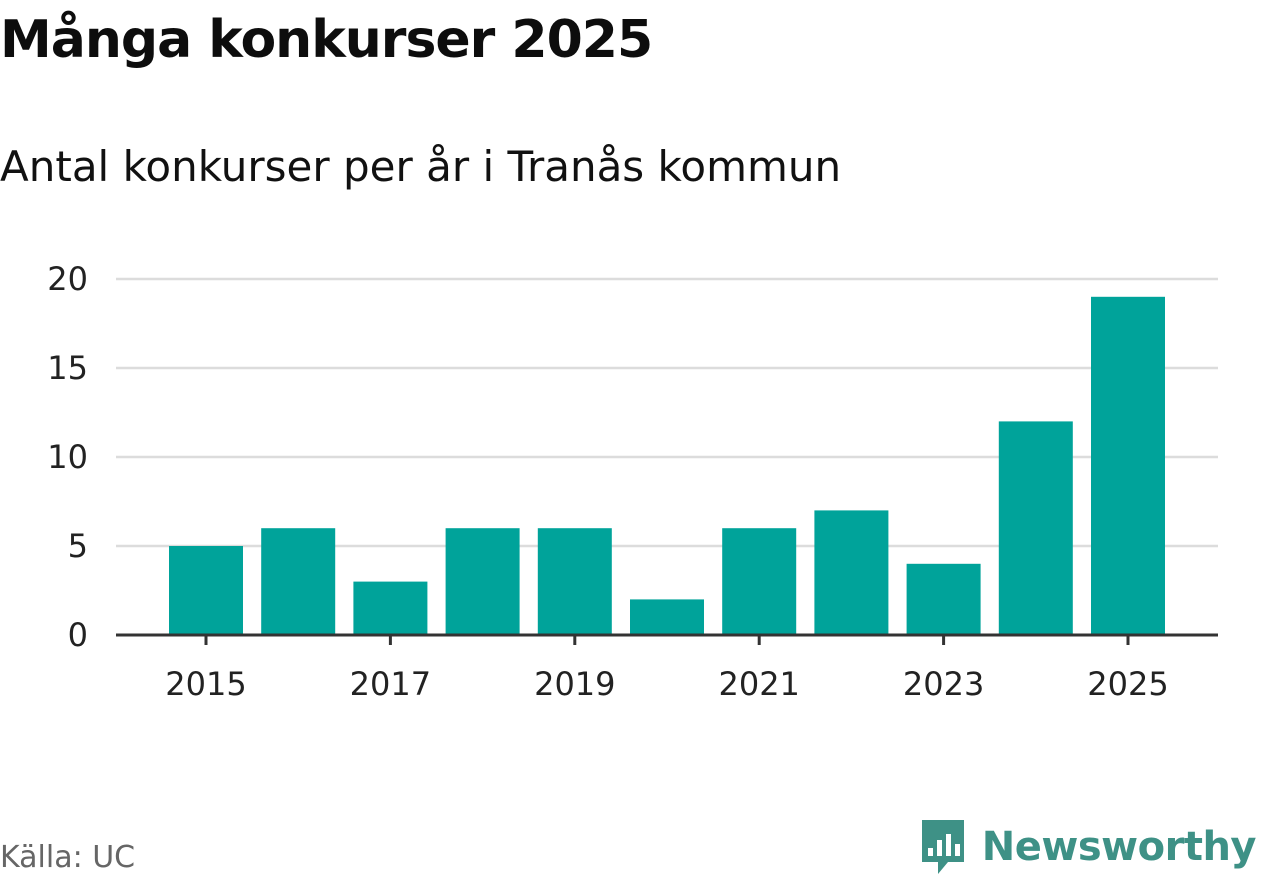 This screenshot has height=879, width=1262. Describe the element at coordinates (758, 684) in the screenshot. I see `x-tick-label-2021: 2021` at that location.